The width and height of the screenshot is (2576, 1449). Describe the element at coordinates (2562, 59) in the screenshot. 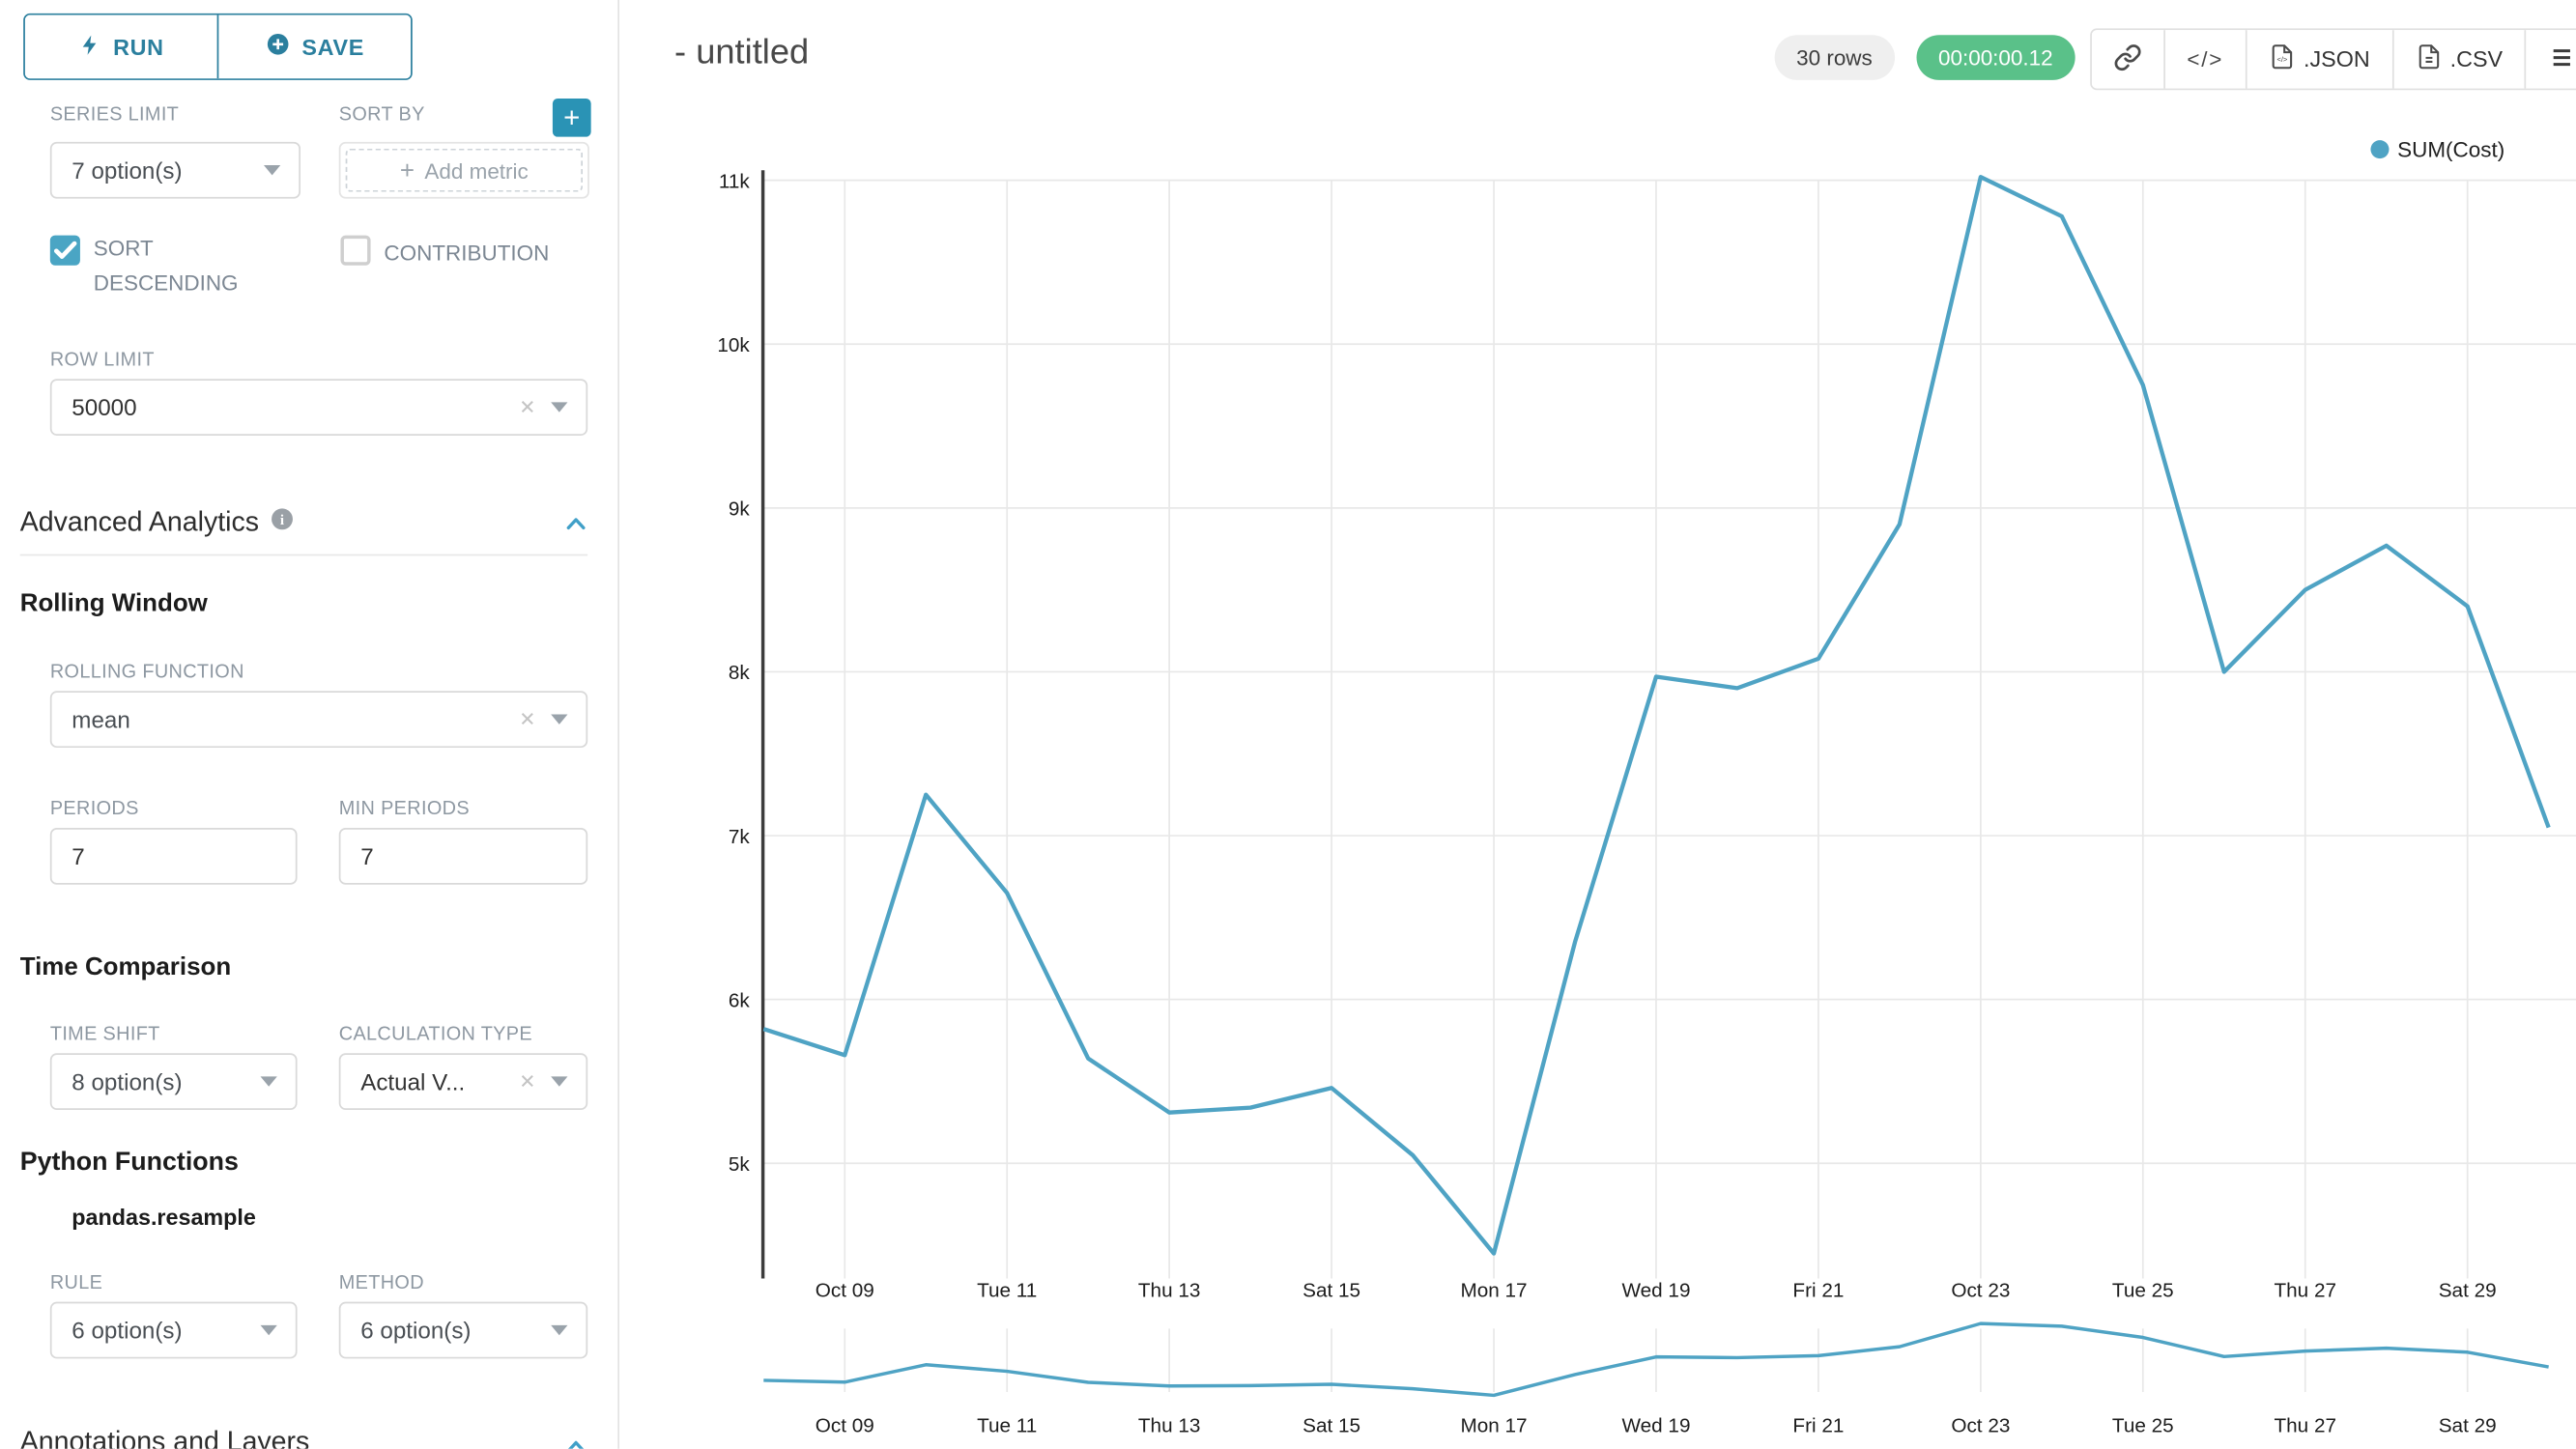

I see `hamburger-icon` at that location.